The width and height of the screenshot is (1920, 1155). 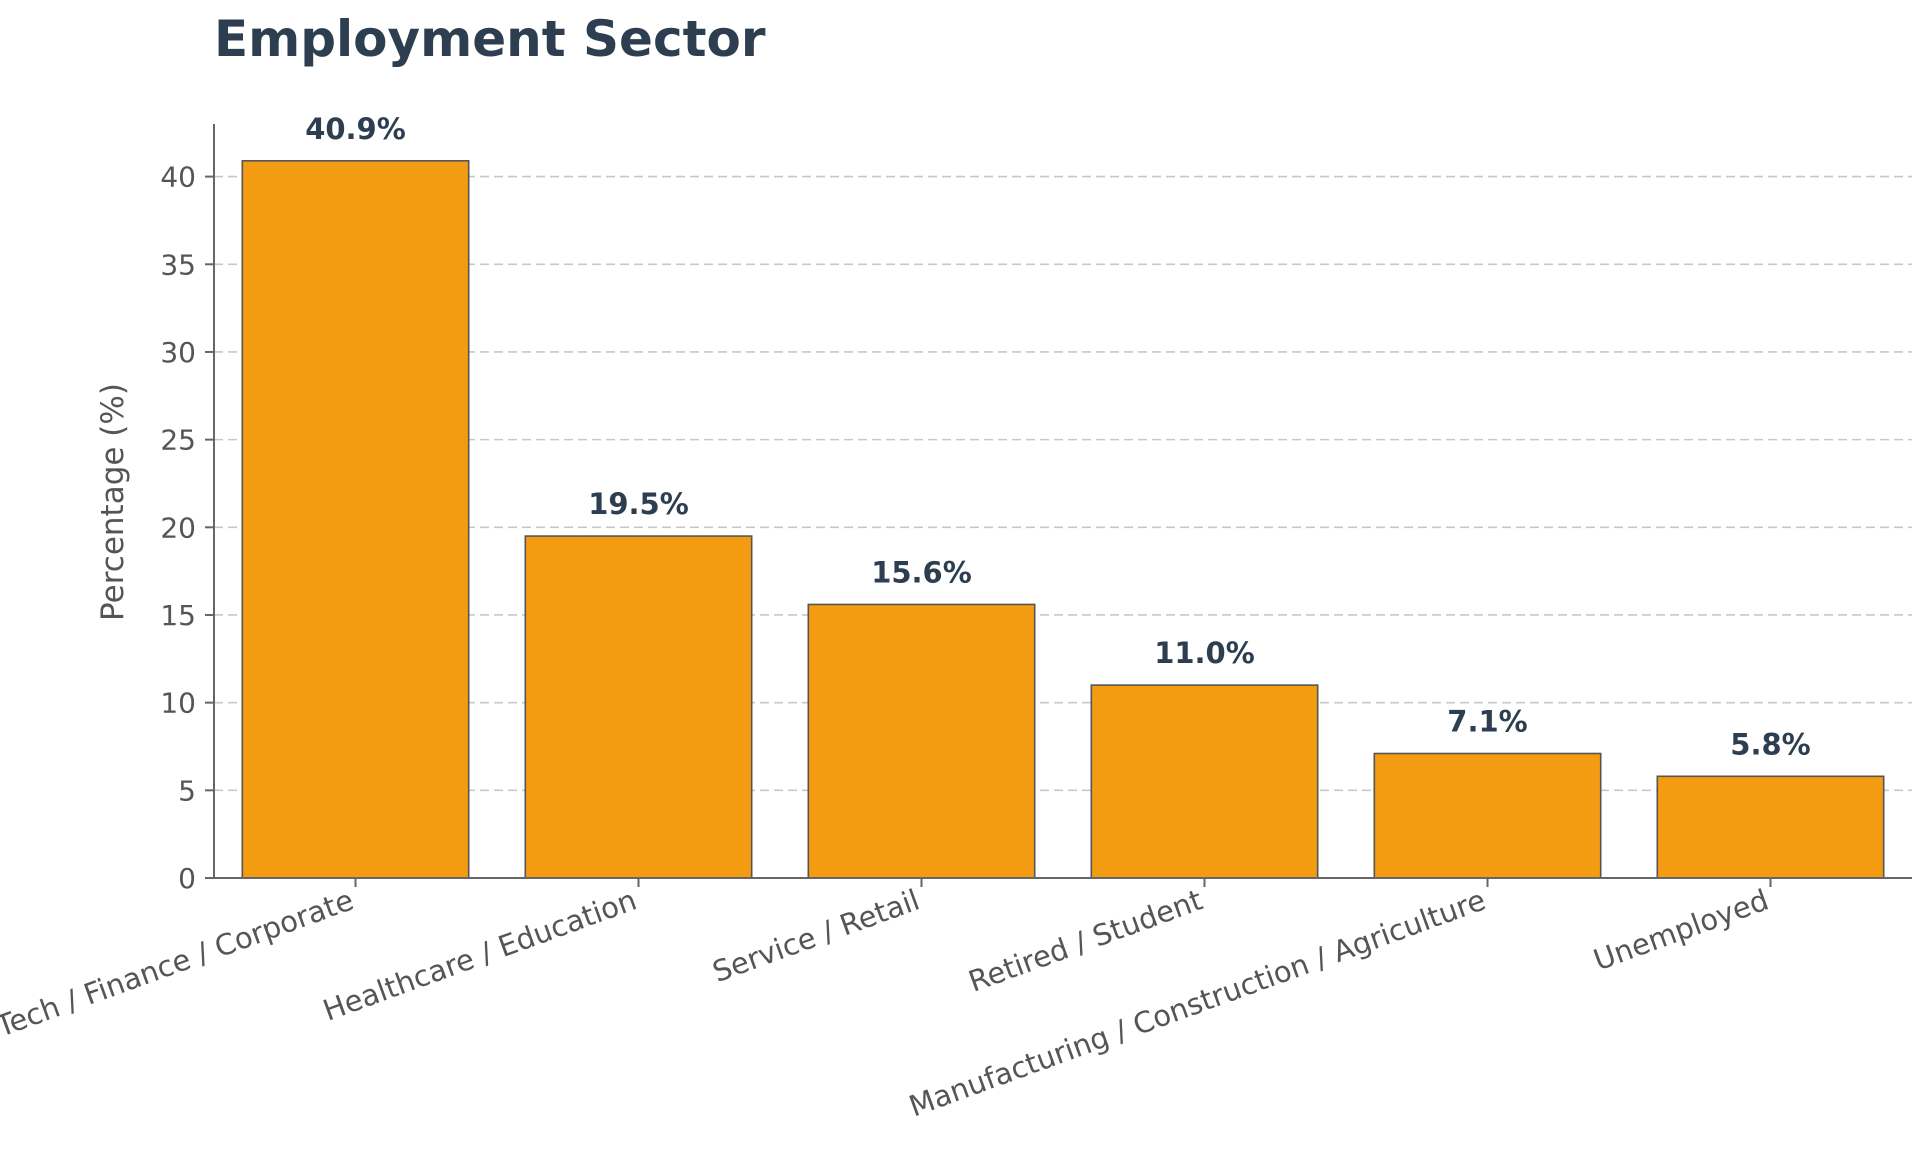 I want to click on y-tick-label: 15, so click(x=178, y=615).